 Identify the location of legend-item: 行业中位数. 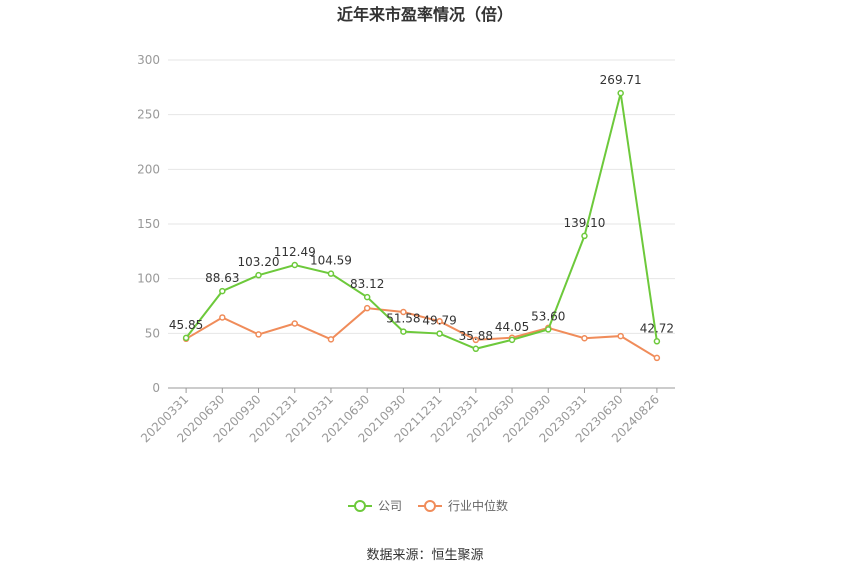
(463, 505).